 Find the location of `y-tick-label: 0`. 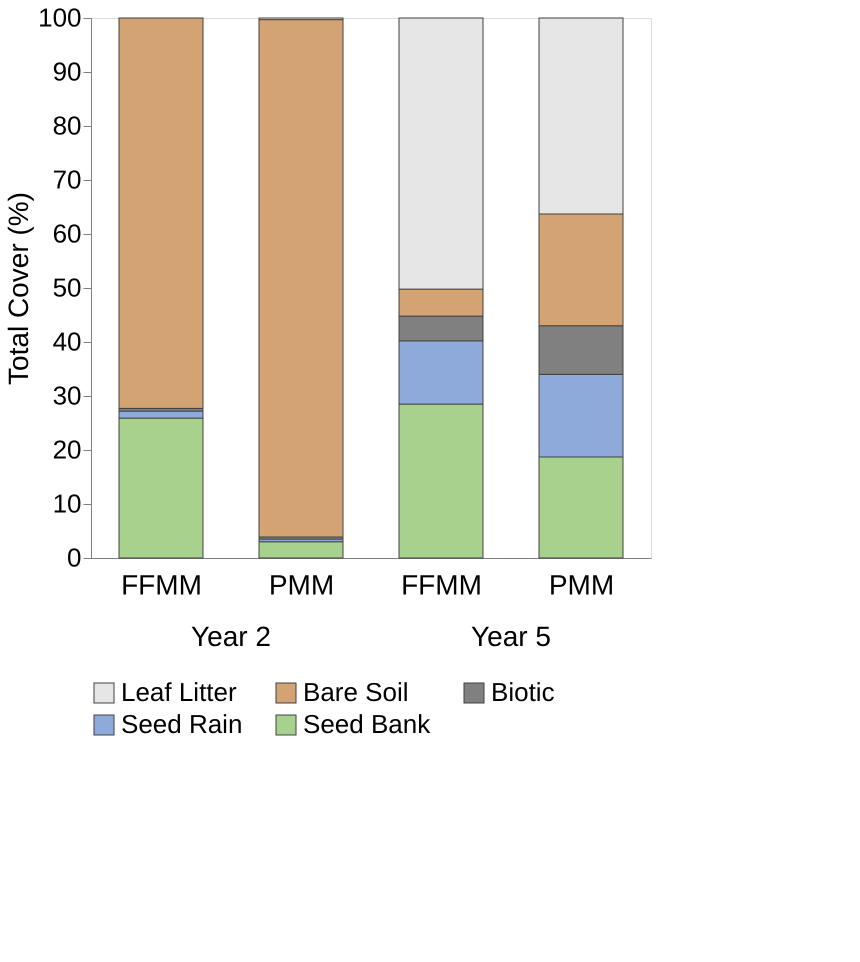

y-tick-label: 0 is located at coordinates (74, 557).